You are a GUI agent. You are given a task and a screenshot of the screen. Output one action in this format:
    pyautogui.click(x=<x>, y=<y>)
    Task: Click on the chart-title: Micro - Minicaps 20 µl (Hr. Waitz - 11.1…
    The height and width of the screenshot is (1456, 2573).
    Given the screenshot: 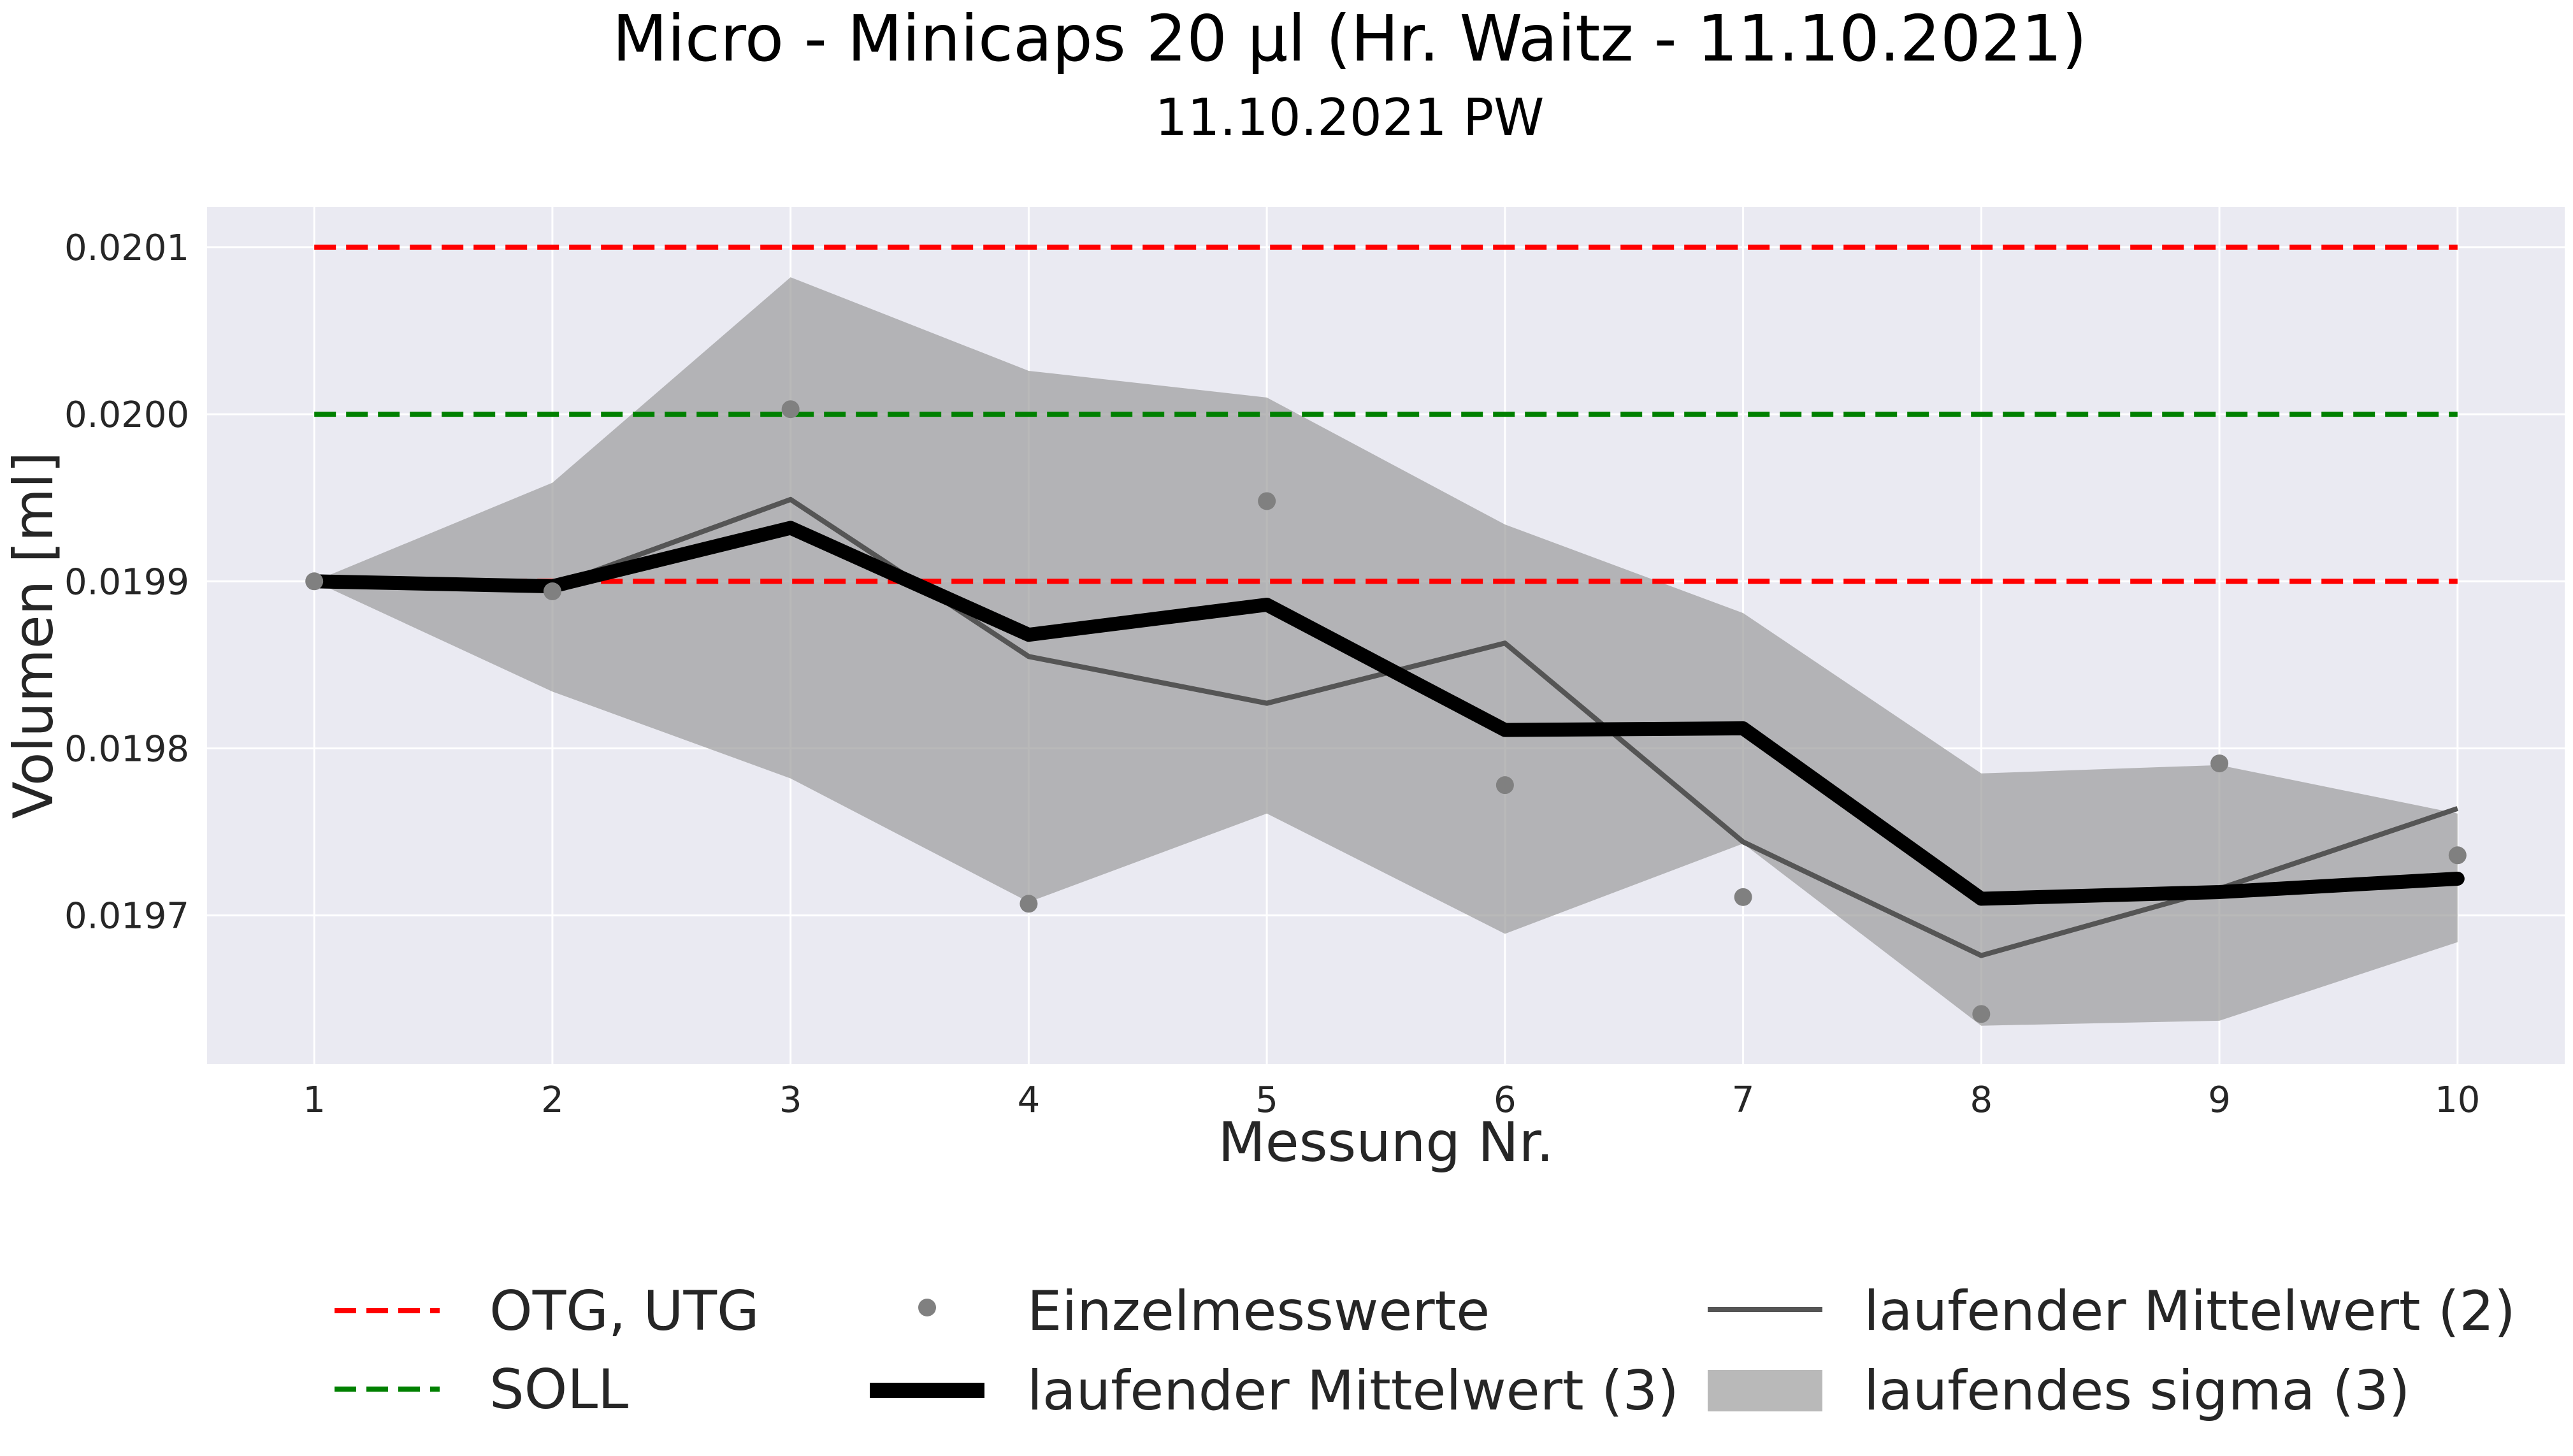 What is the action you would take?
    pyautogui.click(x=1349, y=38)
    